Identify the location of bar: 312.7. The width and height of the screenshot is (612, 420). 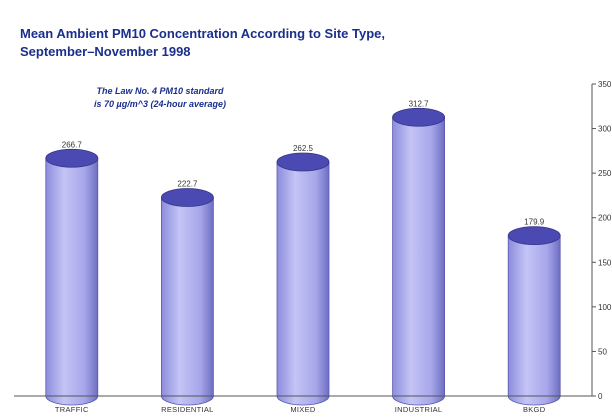
(419, 252).